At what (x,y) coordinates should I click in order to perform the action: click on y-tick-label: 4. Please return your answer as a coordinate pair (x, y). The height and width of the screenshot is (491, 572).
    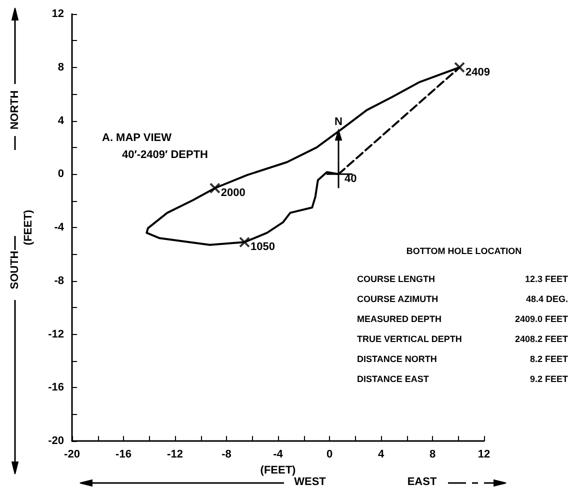
    Looking at the image, I should click on (61, 120).